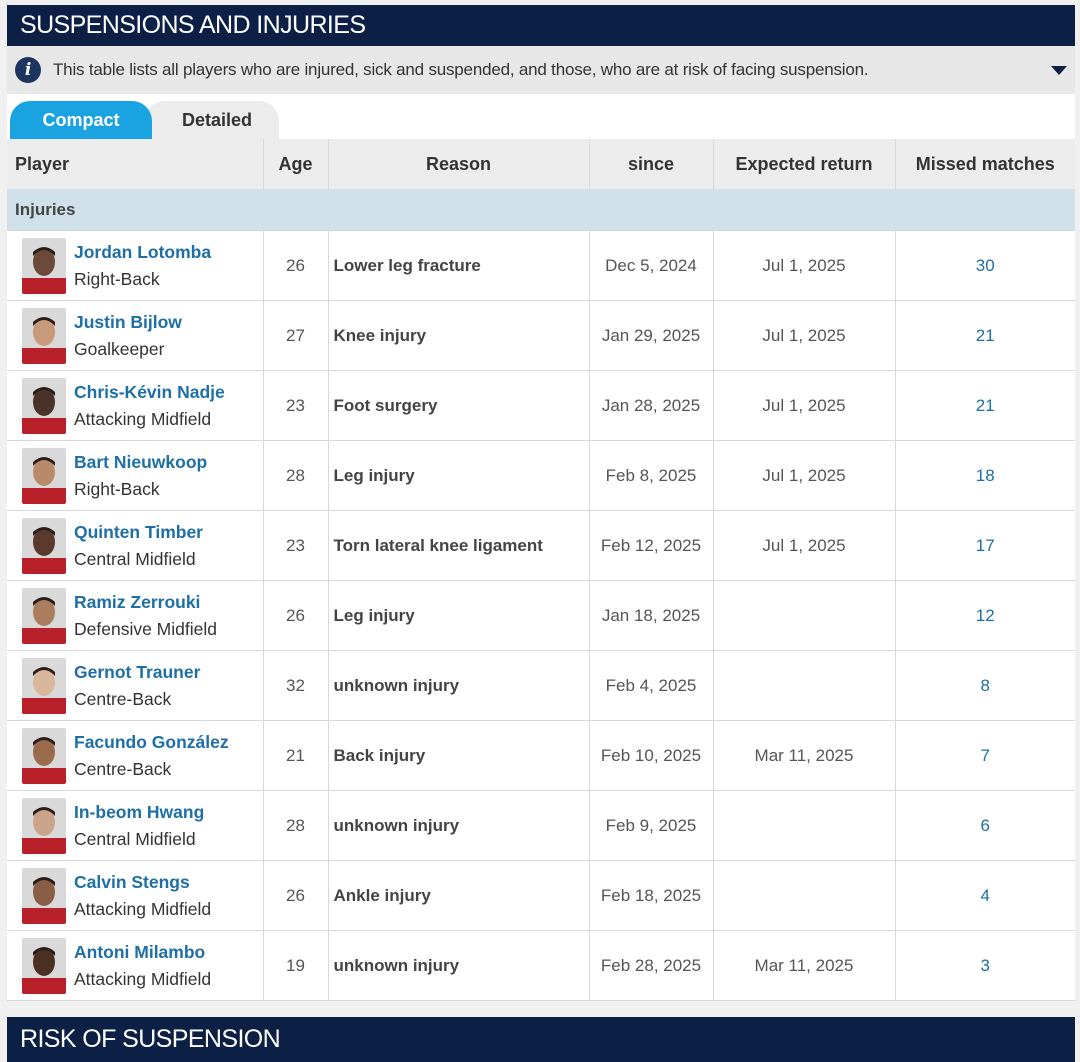 This screenshot has height=1062, width=1080. Describe the element at coordinates (459, 755) in the screenshot. I see `reason-cell: Back injury` at that location.